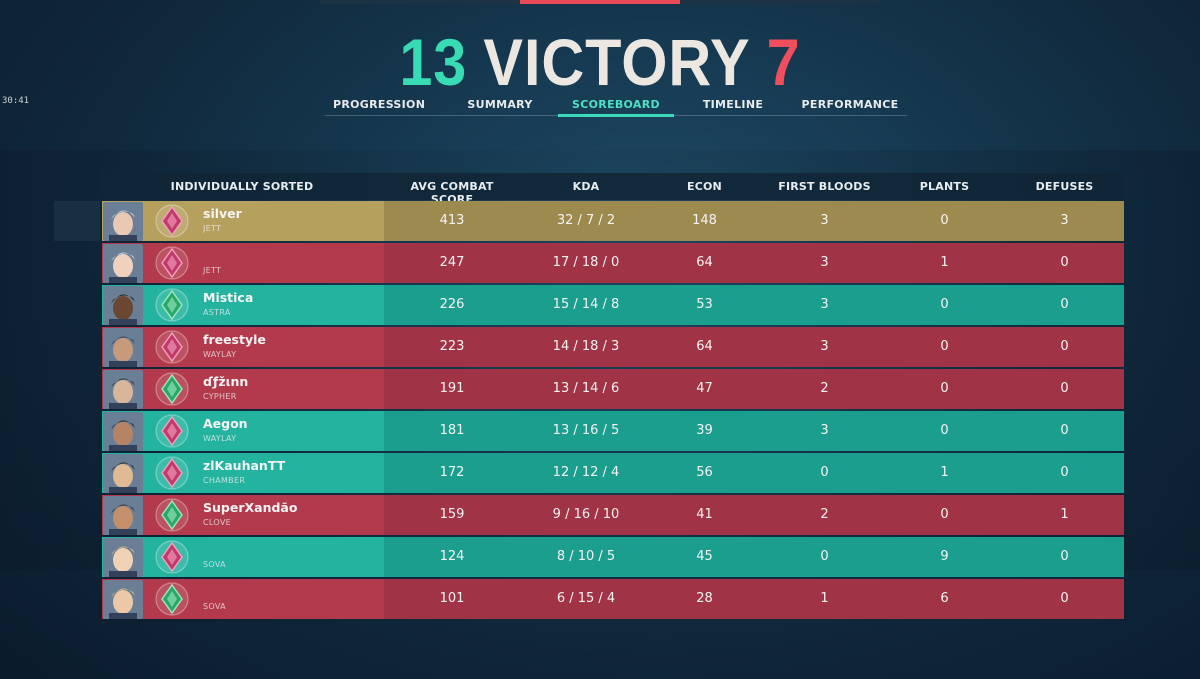  I want to click on player-name: Mistica, so click(228, 297).